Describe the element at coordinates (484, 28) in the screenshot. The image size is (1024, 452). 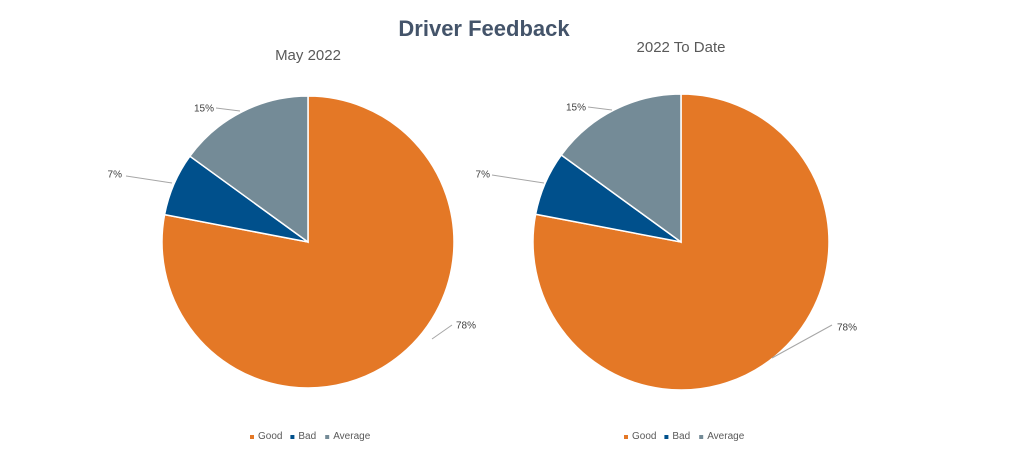
I see `main-title: Driver Feedback` at that location.